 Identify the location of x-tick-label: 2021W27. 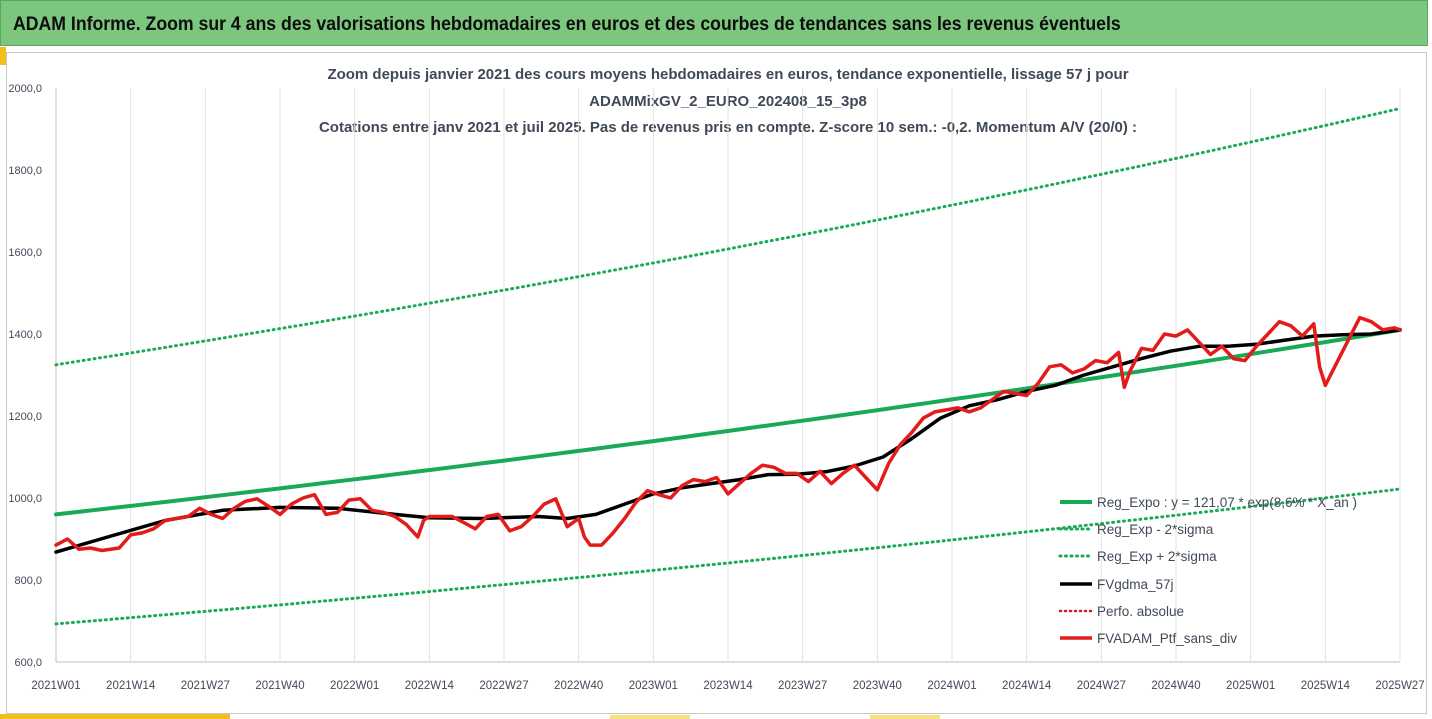
(205, 686).